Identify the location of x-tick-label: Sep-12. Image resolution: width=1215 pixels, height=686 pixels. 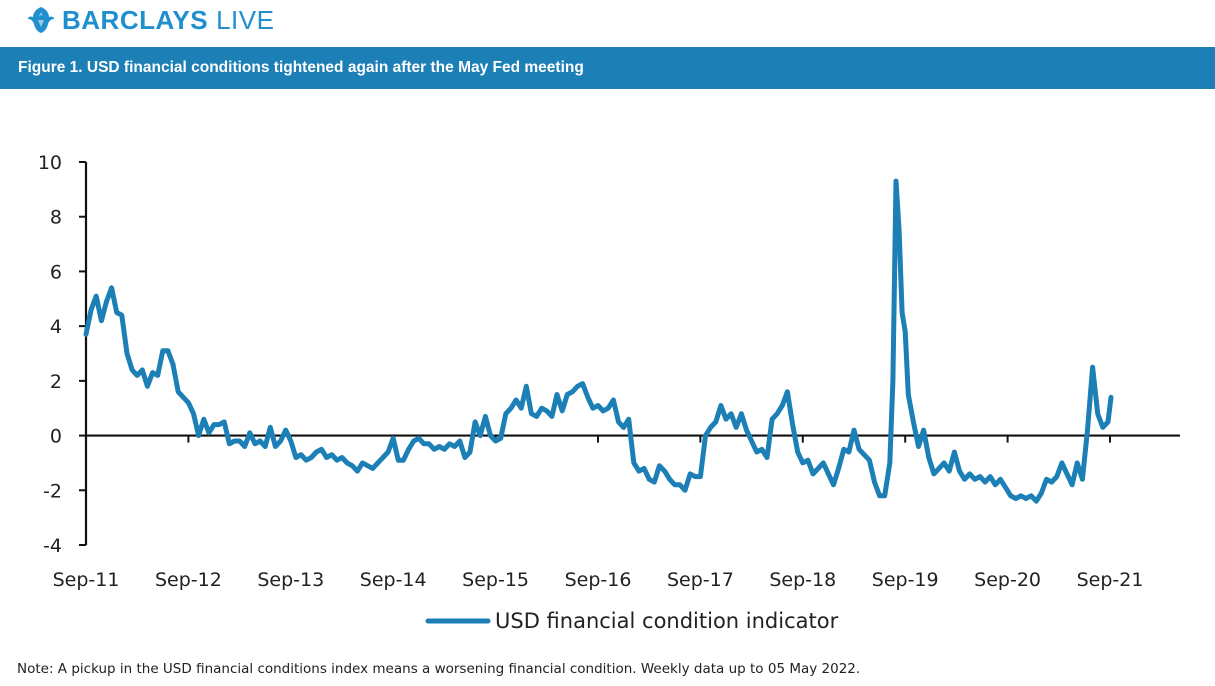
(188, 580).